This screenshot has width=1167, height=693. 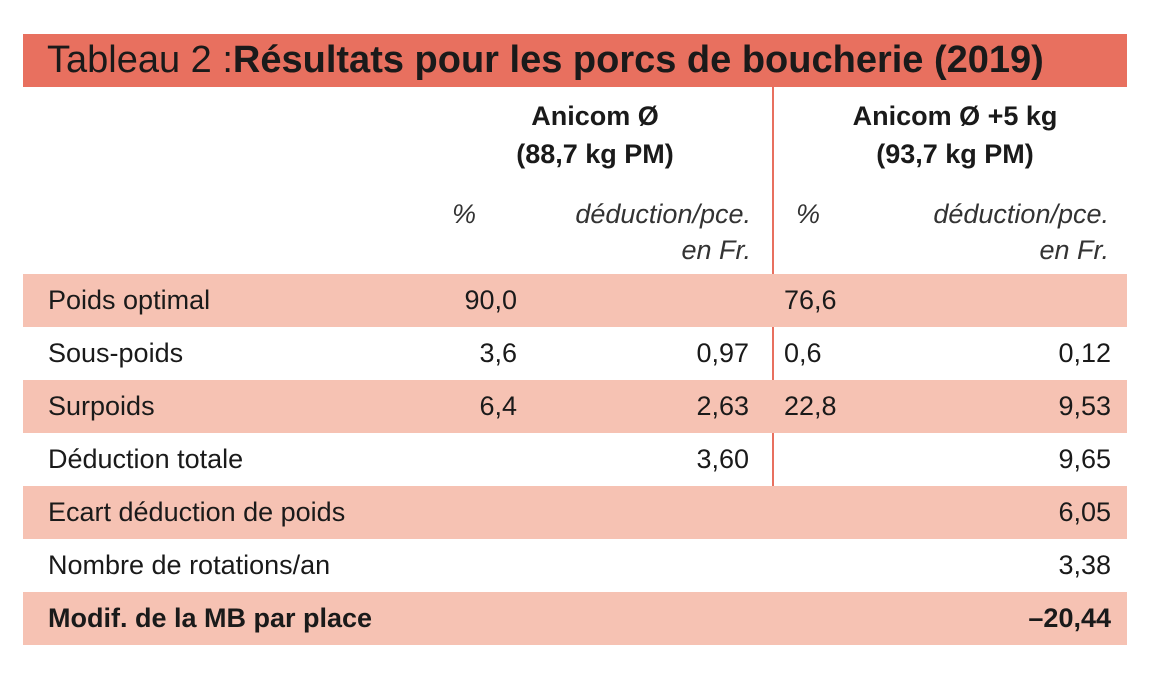 I want to click on row-label: Surpoids, so click(x=101, y=406).